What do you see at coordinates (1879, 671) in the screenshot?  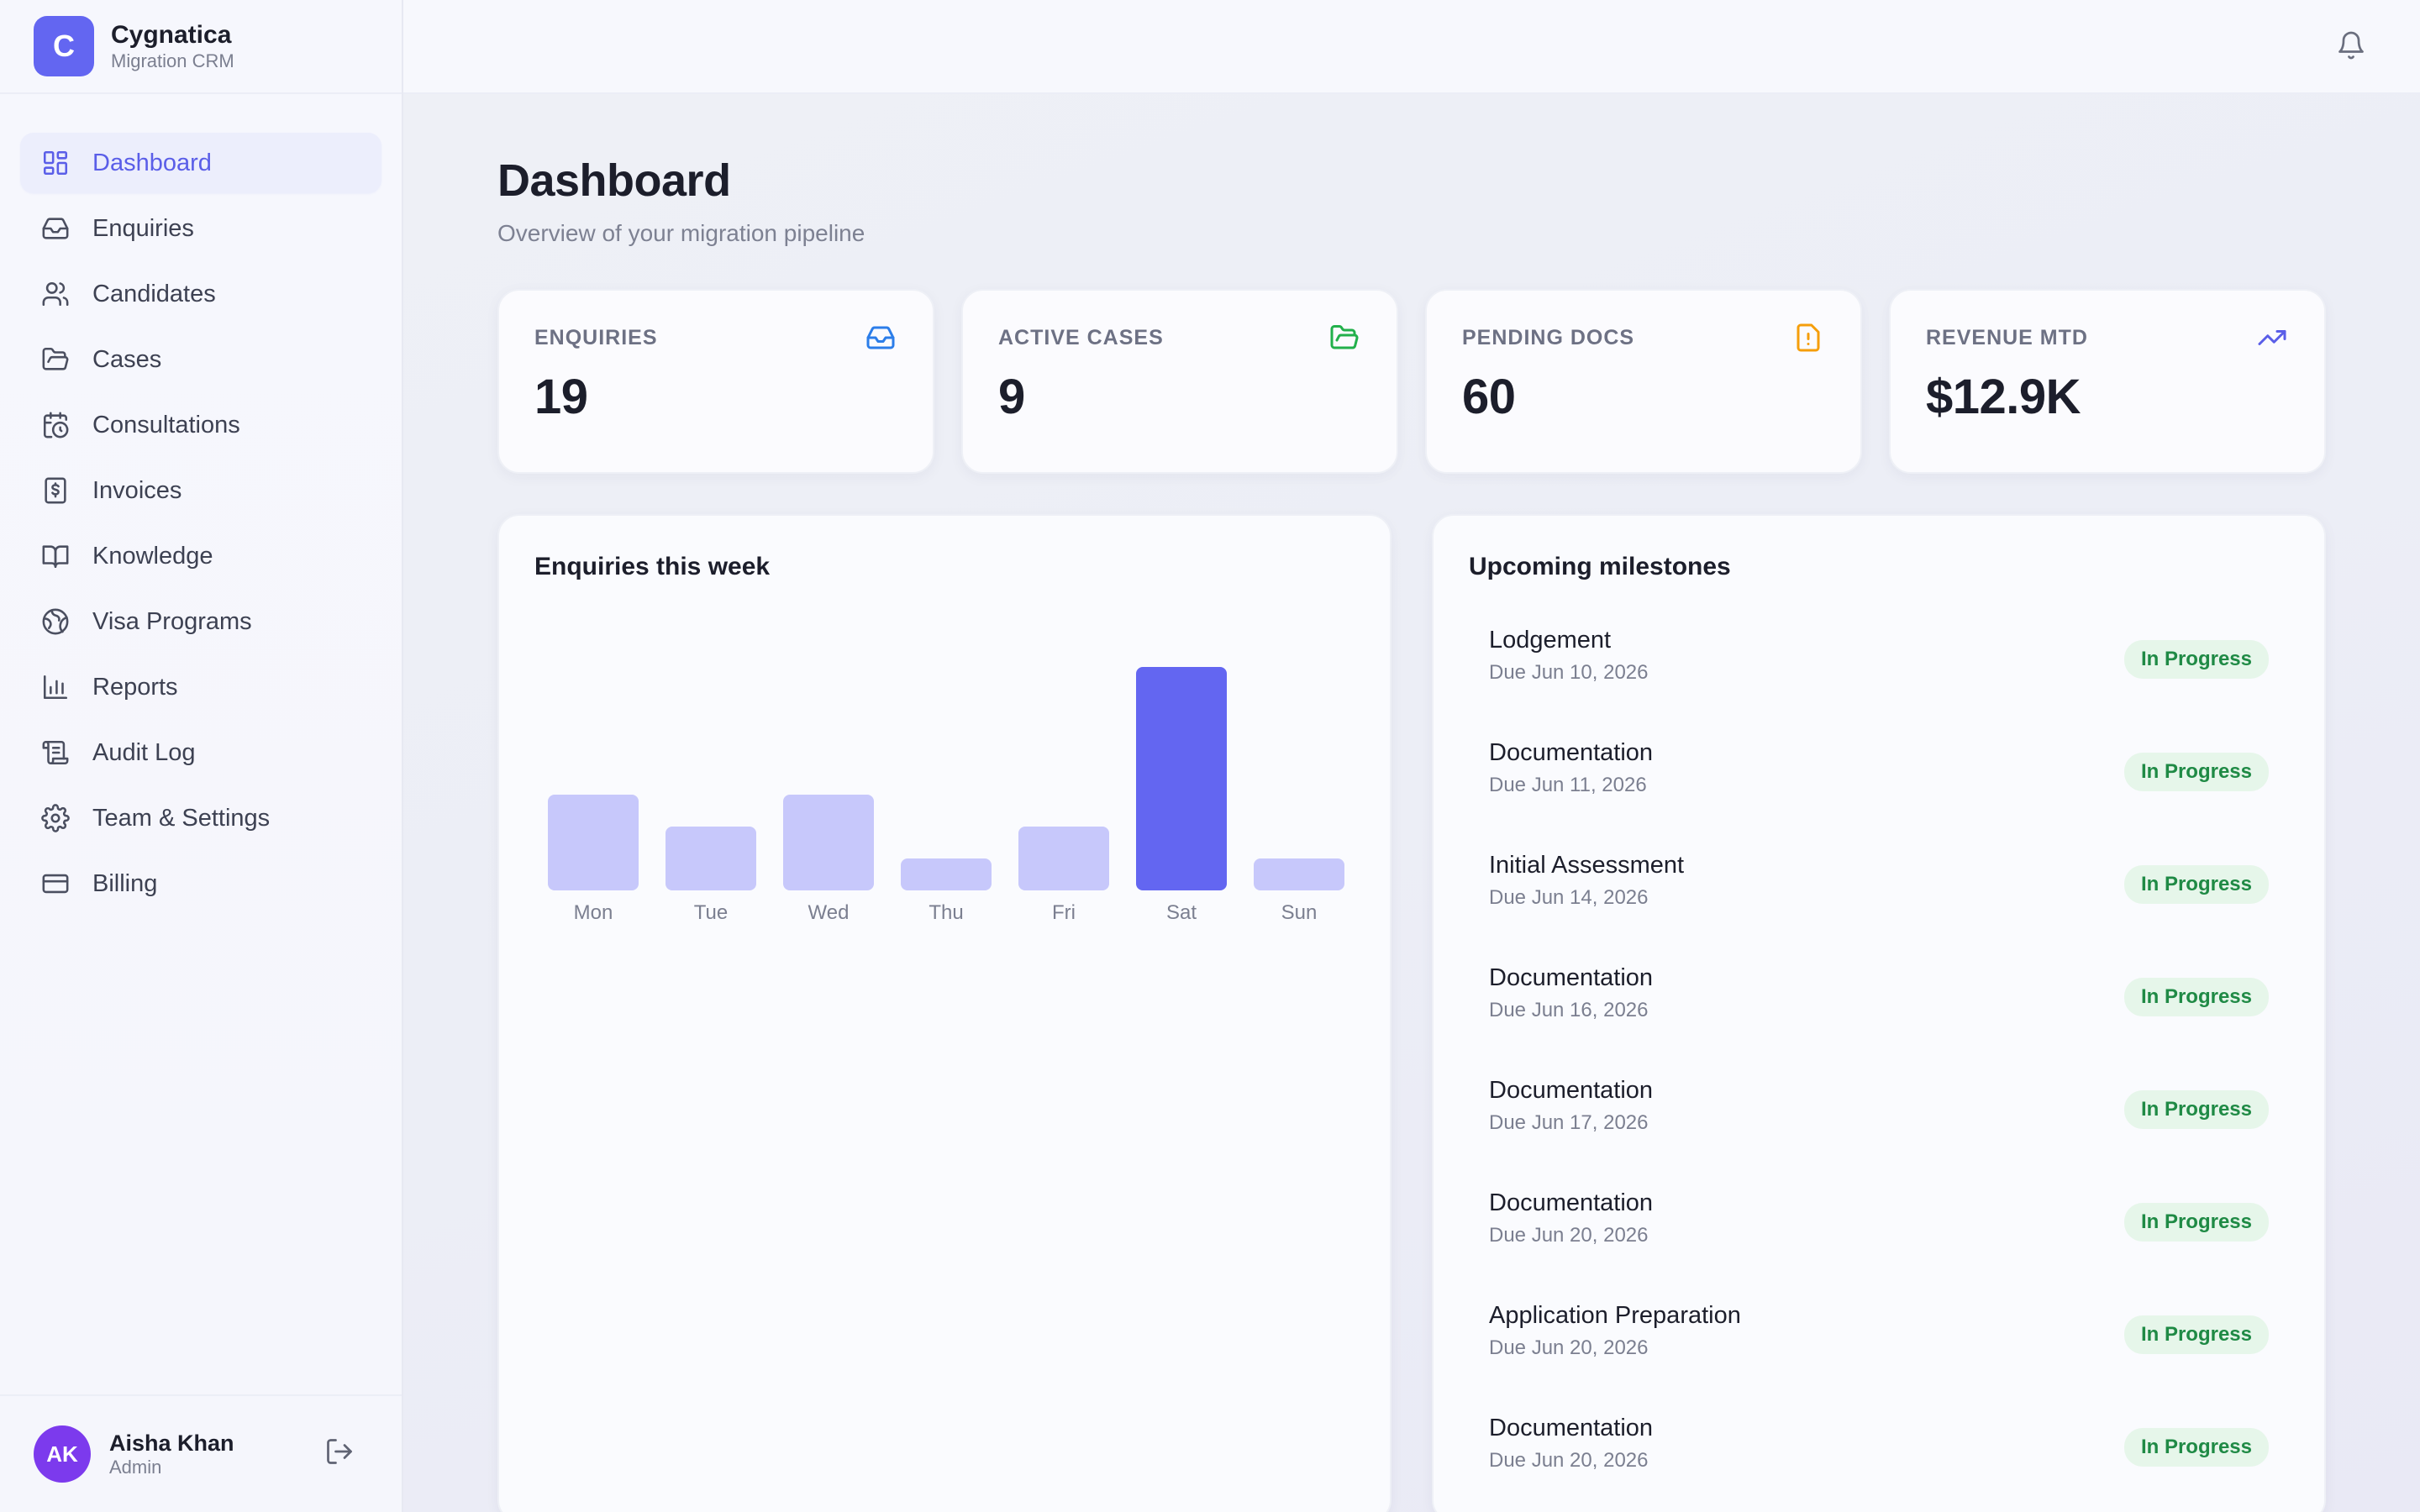 I see `milestone-row: Lodgement Due Jun 10, 2026 In Progress` at bounding box center [1879, 671].